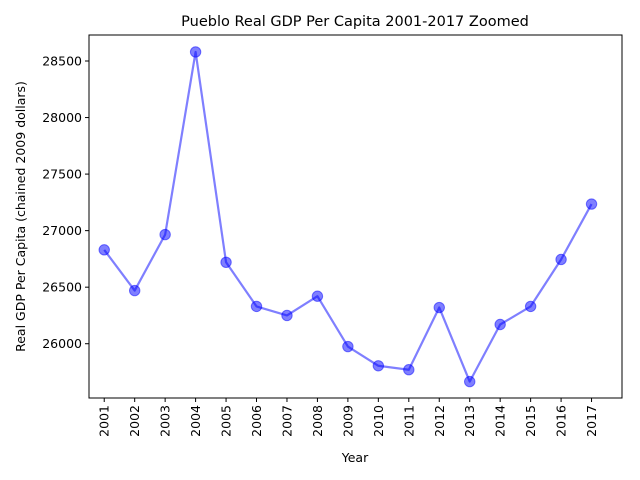 This screenshot has height=480, width=640. I want to click on x-tick-label: 2007, so click(286, 421).